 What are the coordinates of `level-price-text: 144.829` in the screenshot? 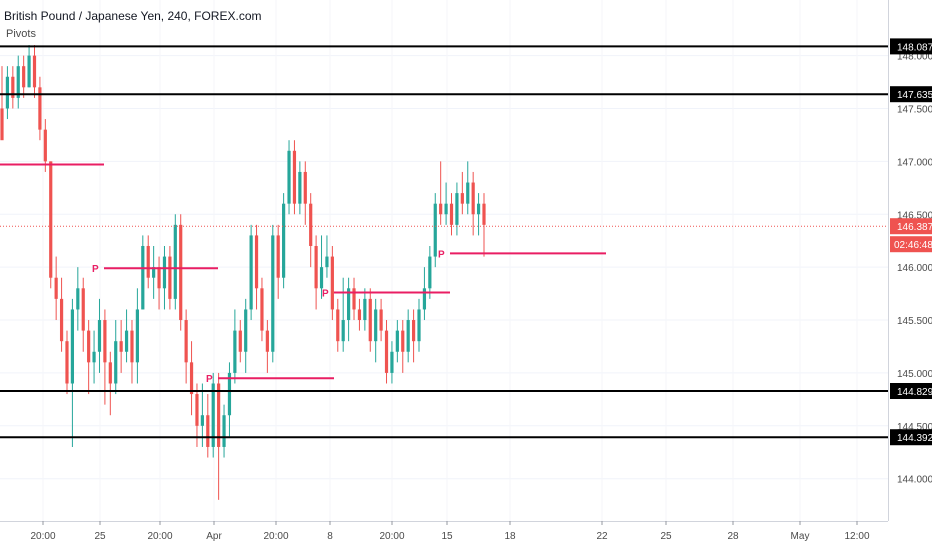 It's located at (914, 392).